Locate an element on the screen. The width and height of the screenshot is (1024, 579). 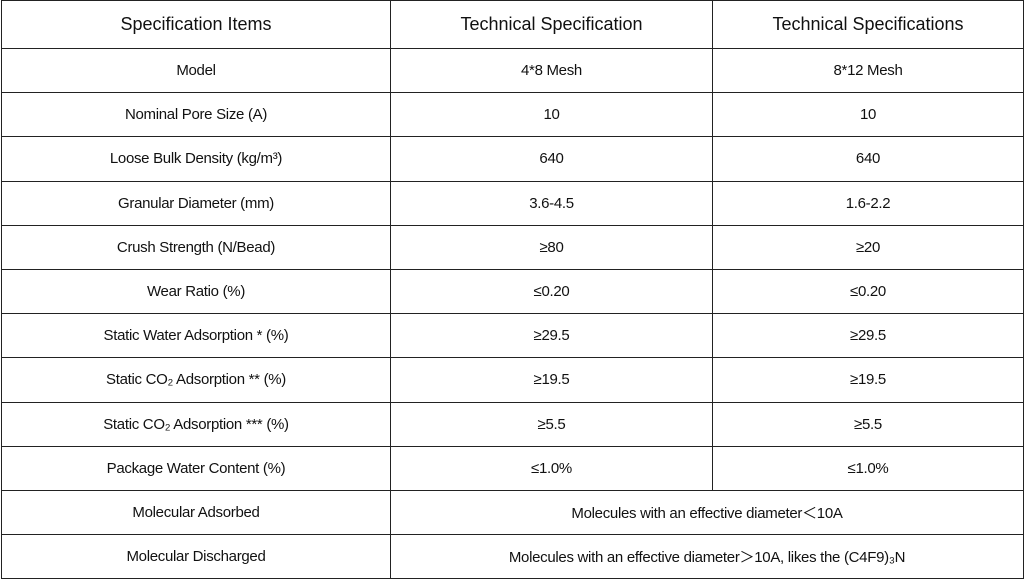
row-label: Crush Strength (N/Bead) is located at coordinates (196, 247).